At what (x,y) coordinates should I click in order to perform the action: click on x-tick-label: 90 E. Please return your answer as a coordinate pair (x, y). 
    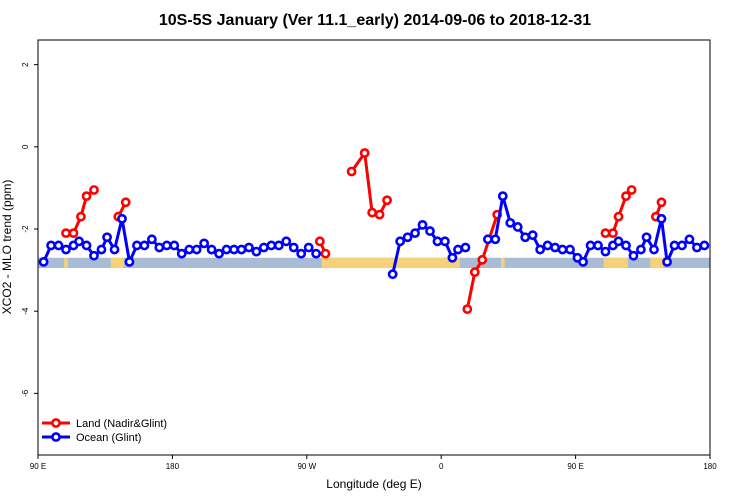
    Looking at the image, I should click on (38, 466).